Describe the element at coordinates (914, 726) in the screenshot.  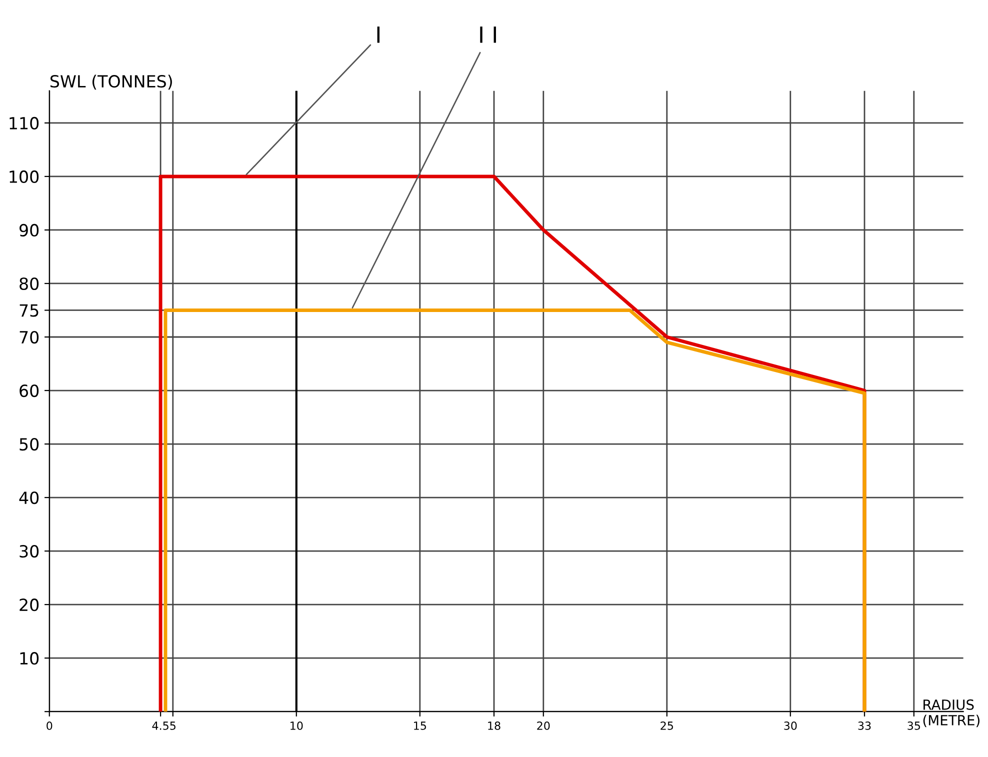
I see `x-tick-label: 35` at that location.